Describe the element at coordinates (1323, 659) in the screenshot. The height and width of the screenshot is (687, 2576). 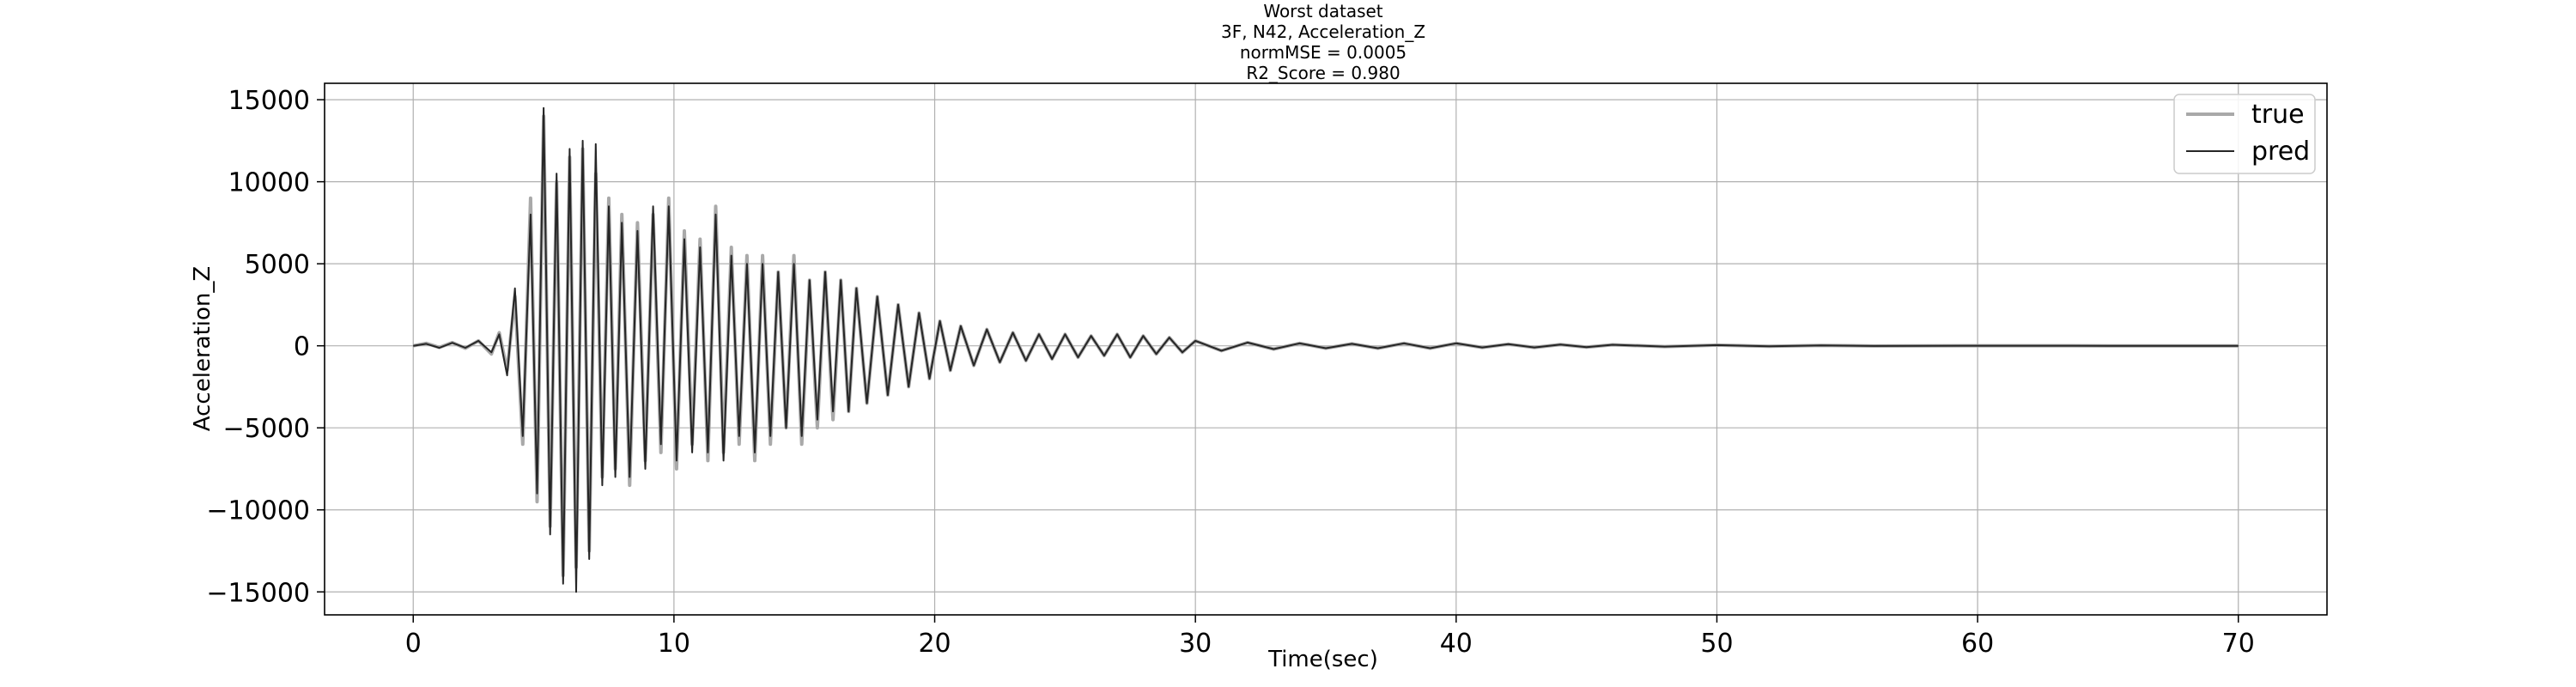
I see `x-axis-label: Time(sec)` at that location.